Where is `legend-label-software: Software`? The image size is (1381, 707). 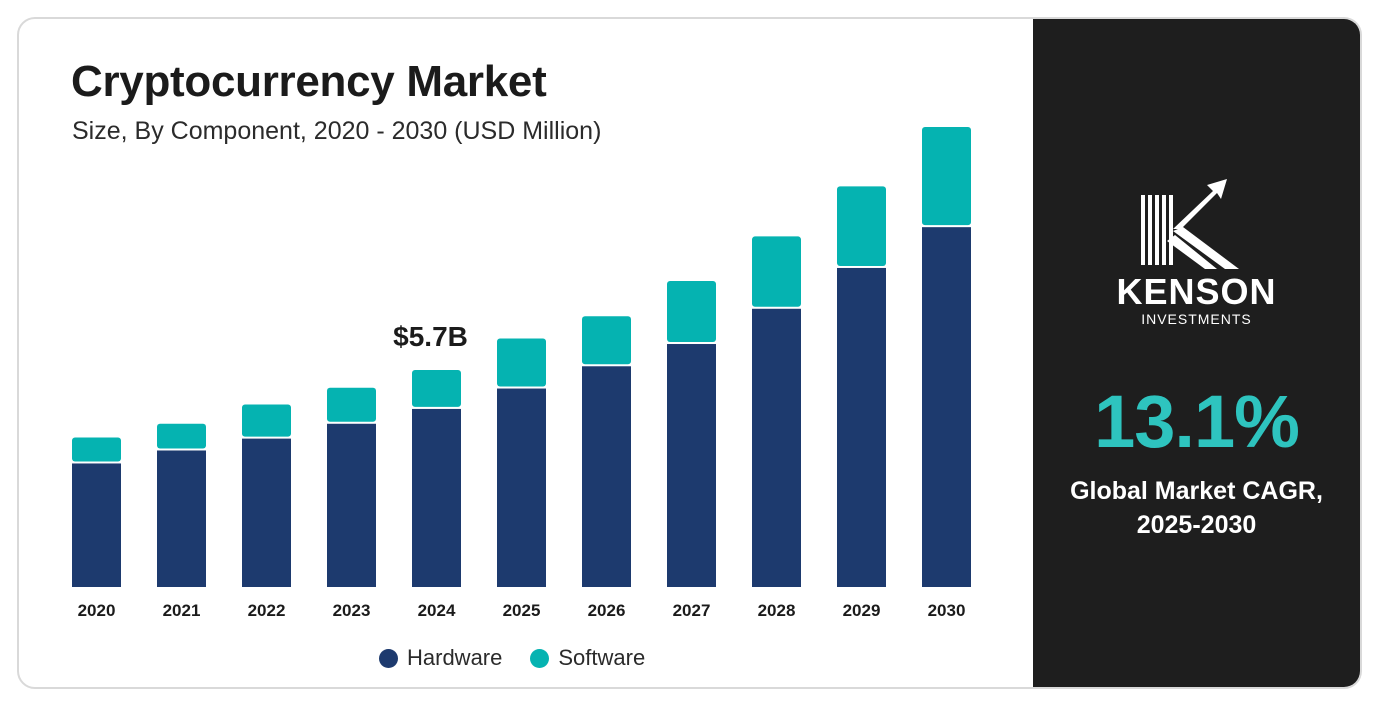
legend-label-software: Software is located at coordinates (602, 657).